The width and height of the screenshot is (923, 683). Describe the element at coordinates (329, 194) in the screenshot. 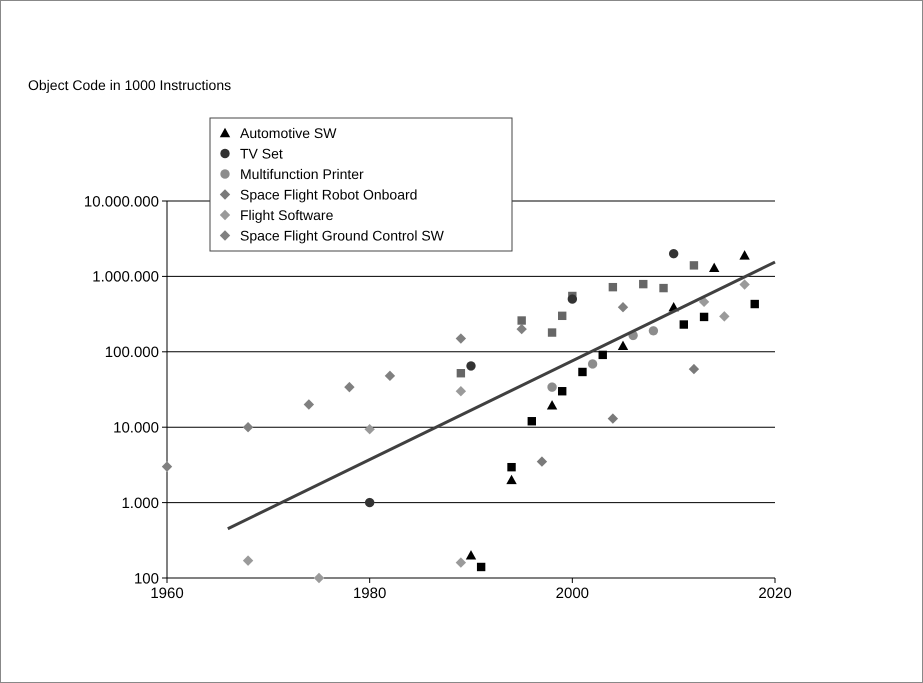

I see `legend-label: Space Flight Robot Onboard` at that location.